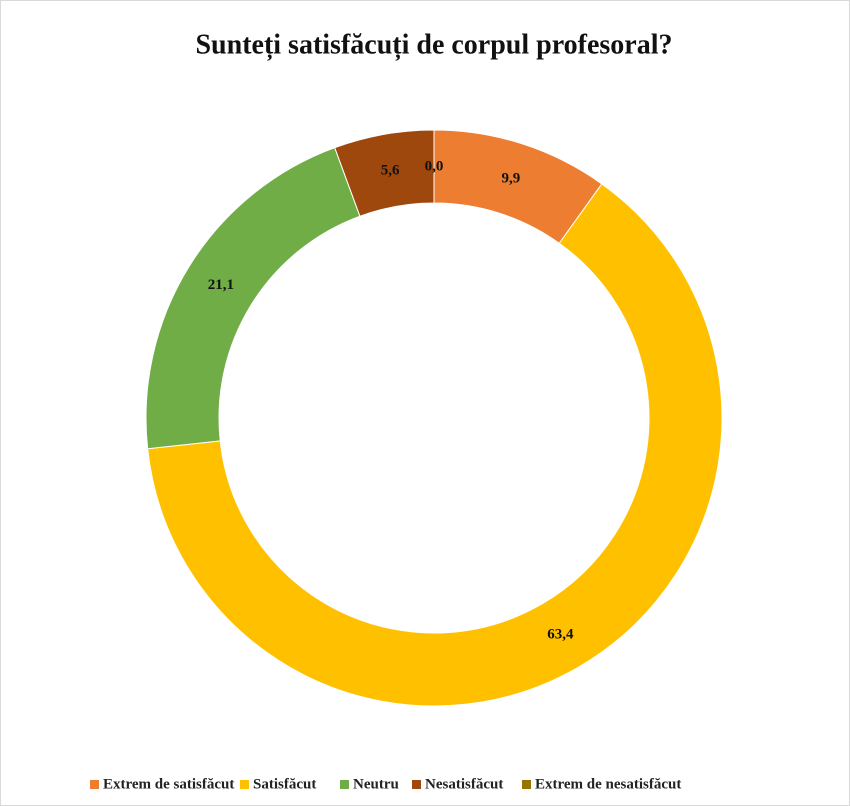 The width and height of the screenshot is (850, 806). I want to click on data-label: 21,1, so click(221, 285).